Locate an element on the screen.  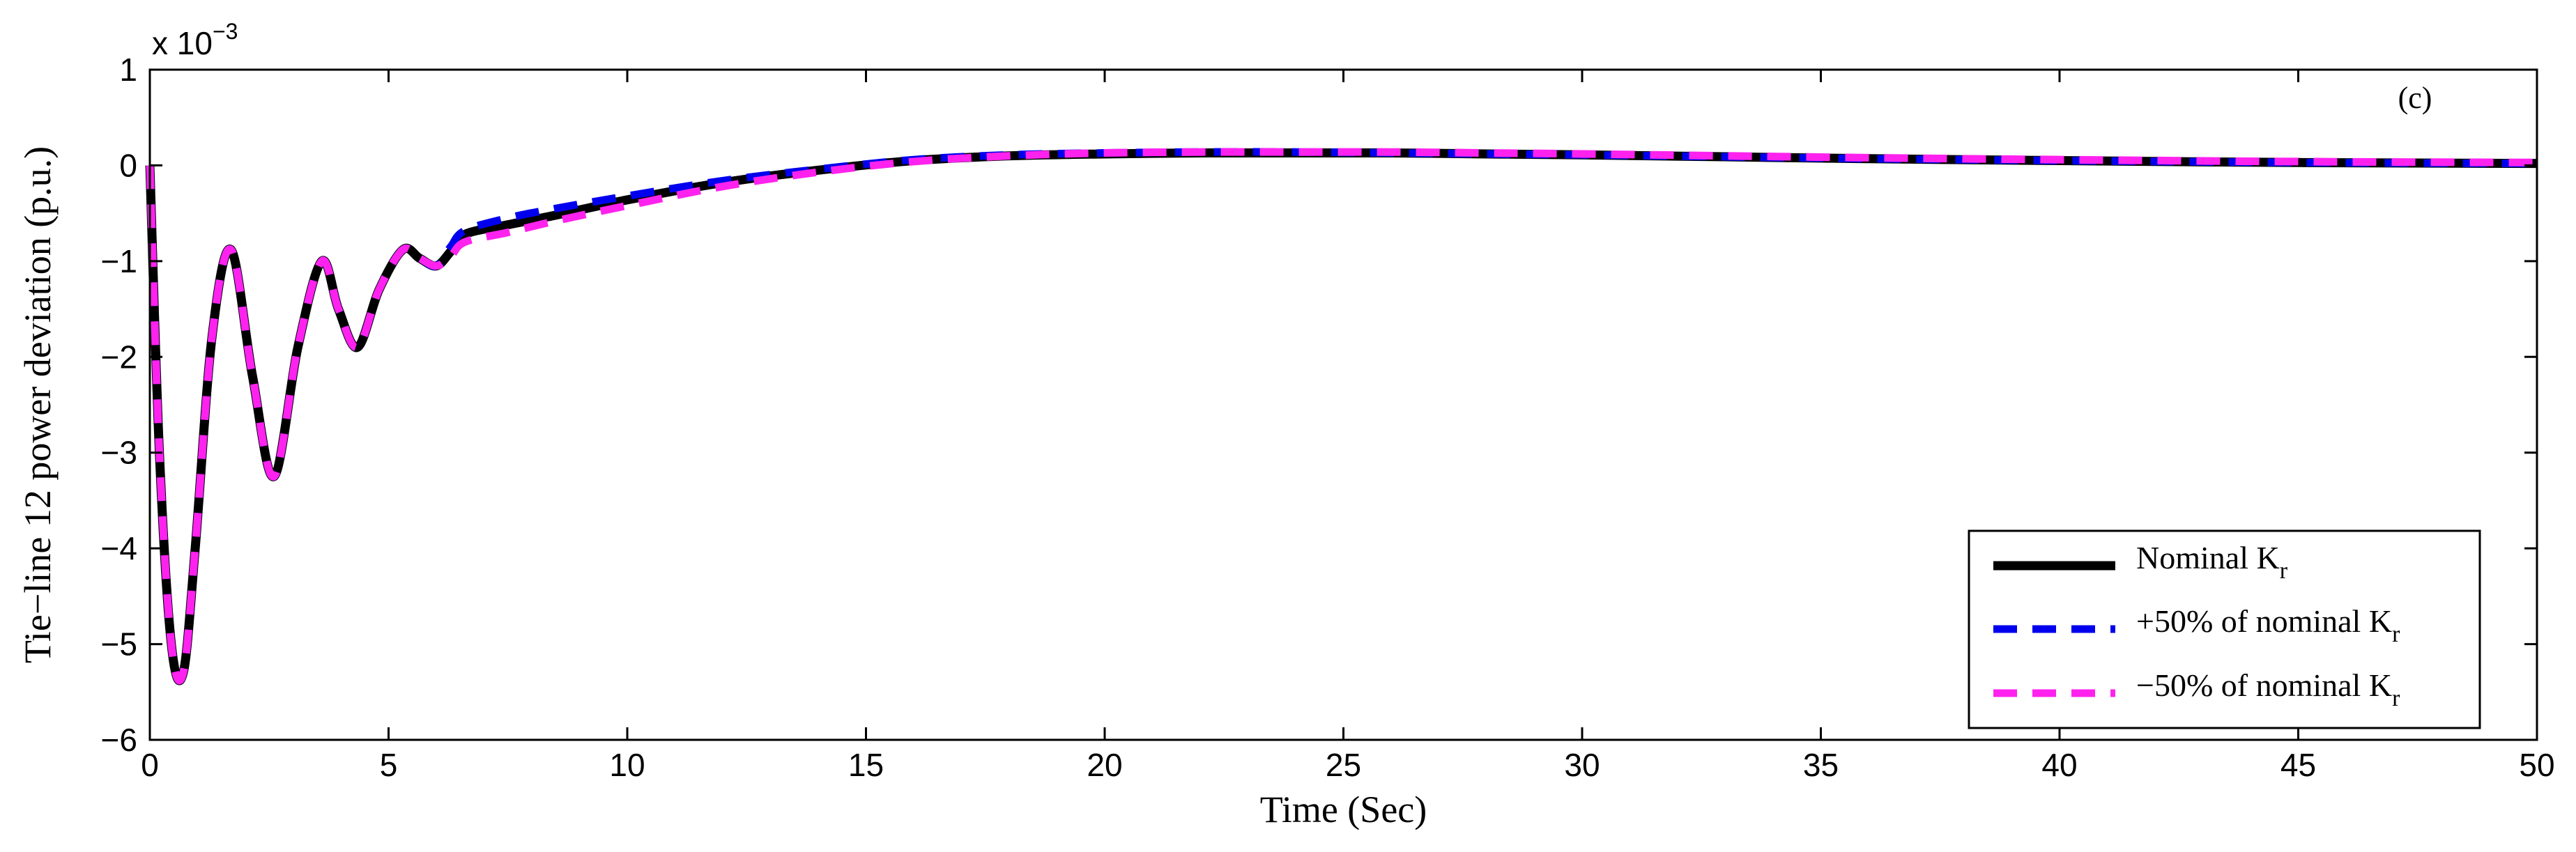
legend-label-1: Nominal Kr is located at coordinates (2212, 562).